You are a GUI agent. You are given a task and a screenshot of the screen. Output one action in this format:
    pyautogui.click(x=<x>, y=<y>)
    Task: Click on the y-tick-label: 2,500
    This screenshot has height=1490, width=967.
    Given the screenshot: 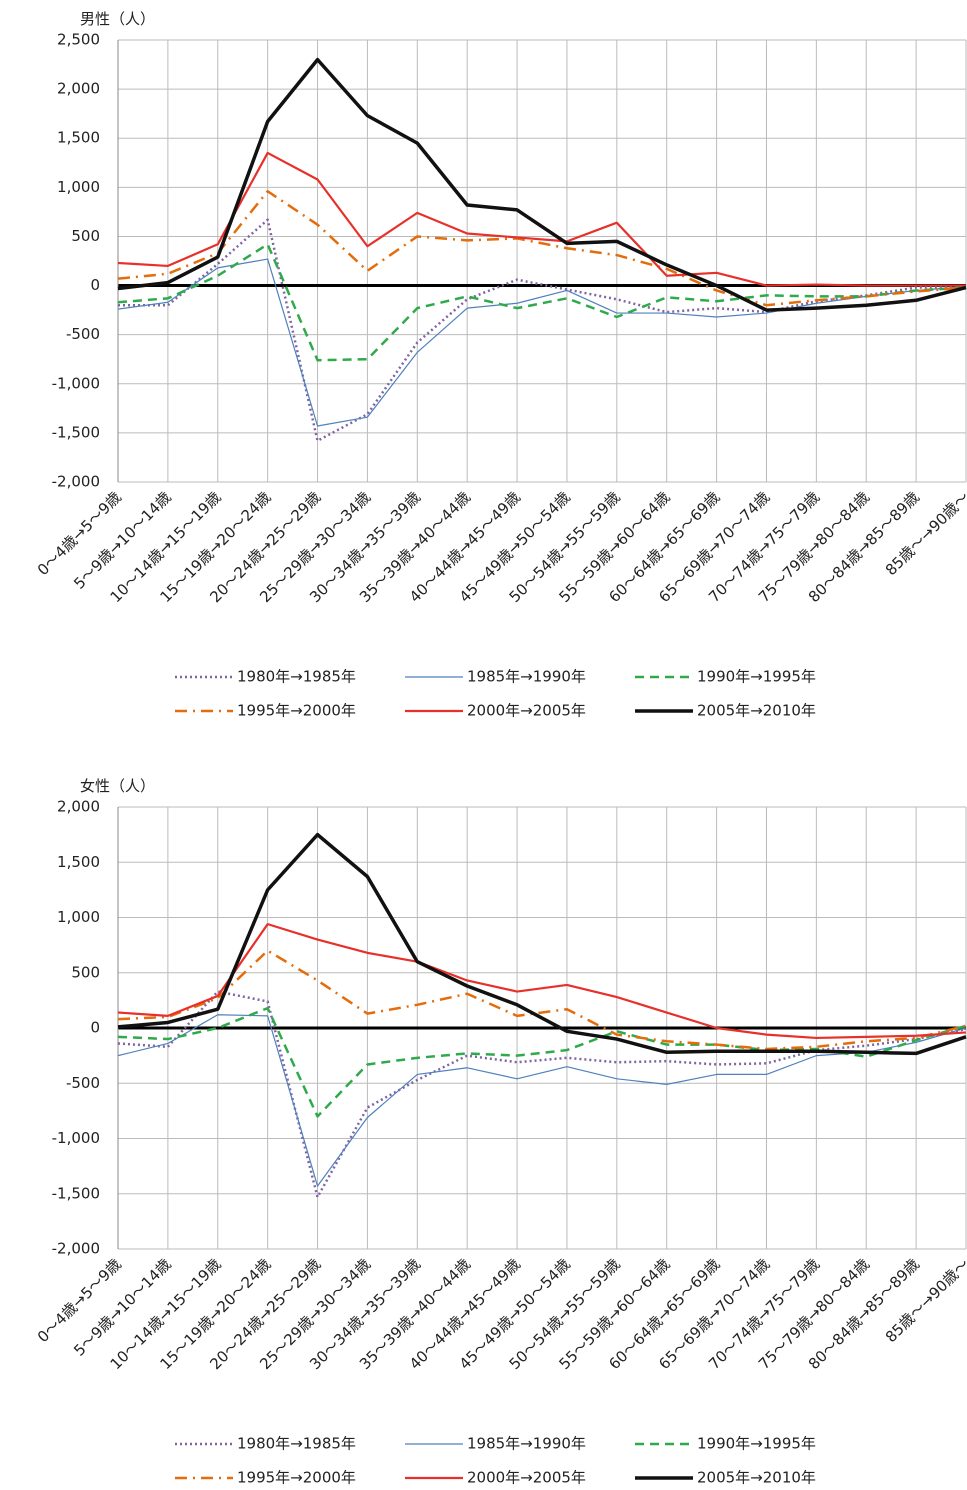 What is the action you would take?
    pyautogui.click(x=78, y=40)
    